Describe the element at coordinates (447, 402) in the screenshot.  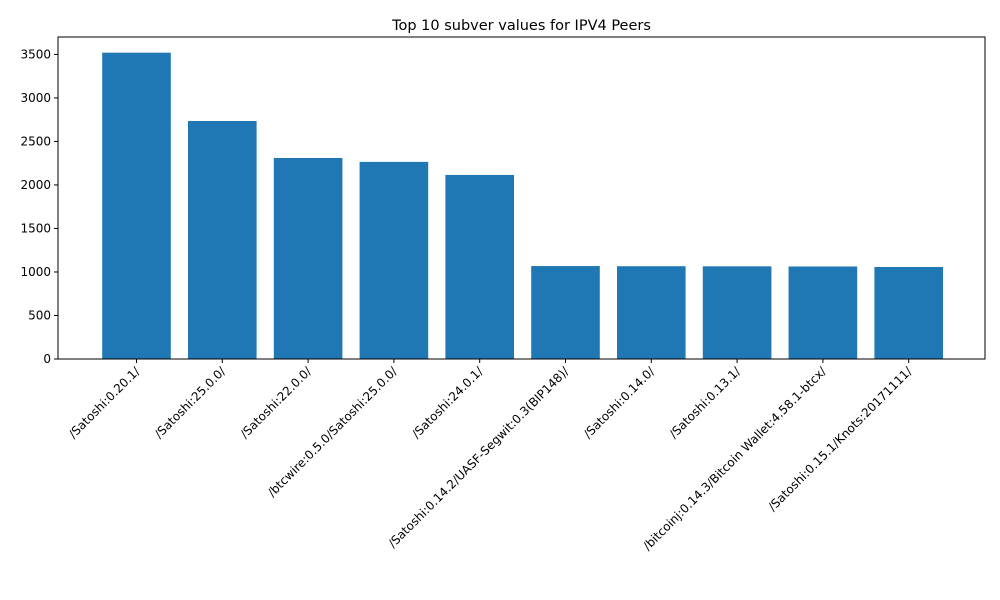
I see `x-tick-label: /Satoshi:24.0.1/` at that location.